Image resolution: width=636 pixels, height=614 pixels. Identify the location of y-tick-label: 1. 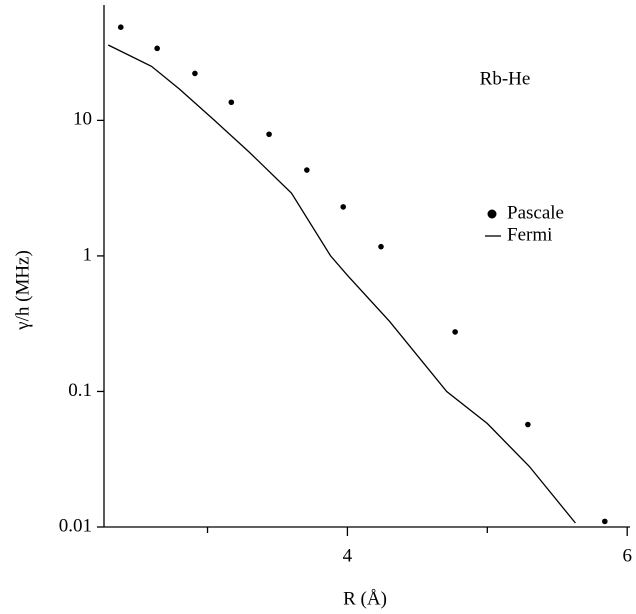
(88, 254).